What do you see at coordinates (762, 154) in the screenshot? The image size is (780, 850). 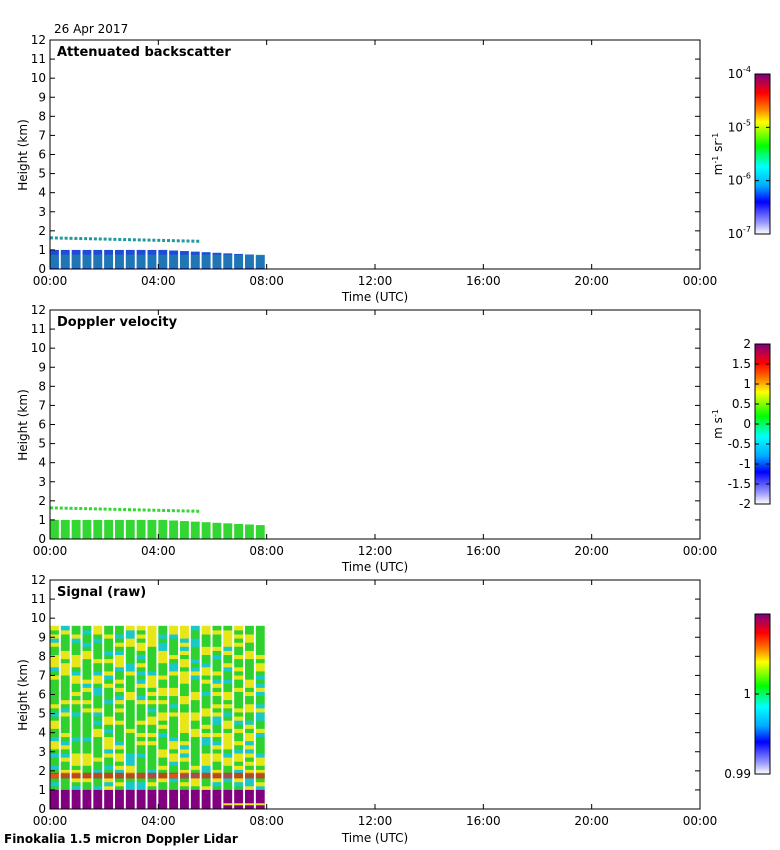 I see `colorbar` at bounding box center [762, 154].